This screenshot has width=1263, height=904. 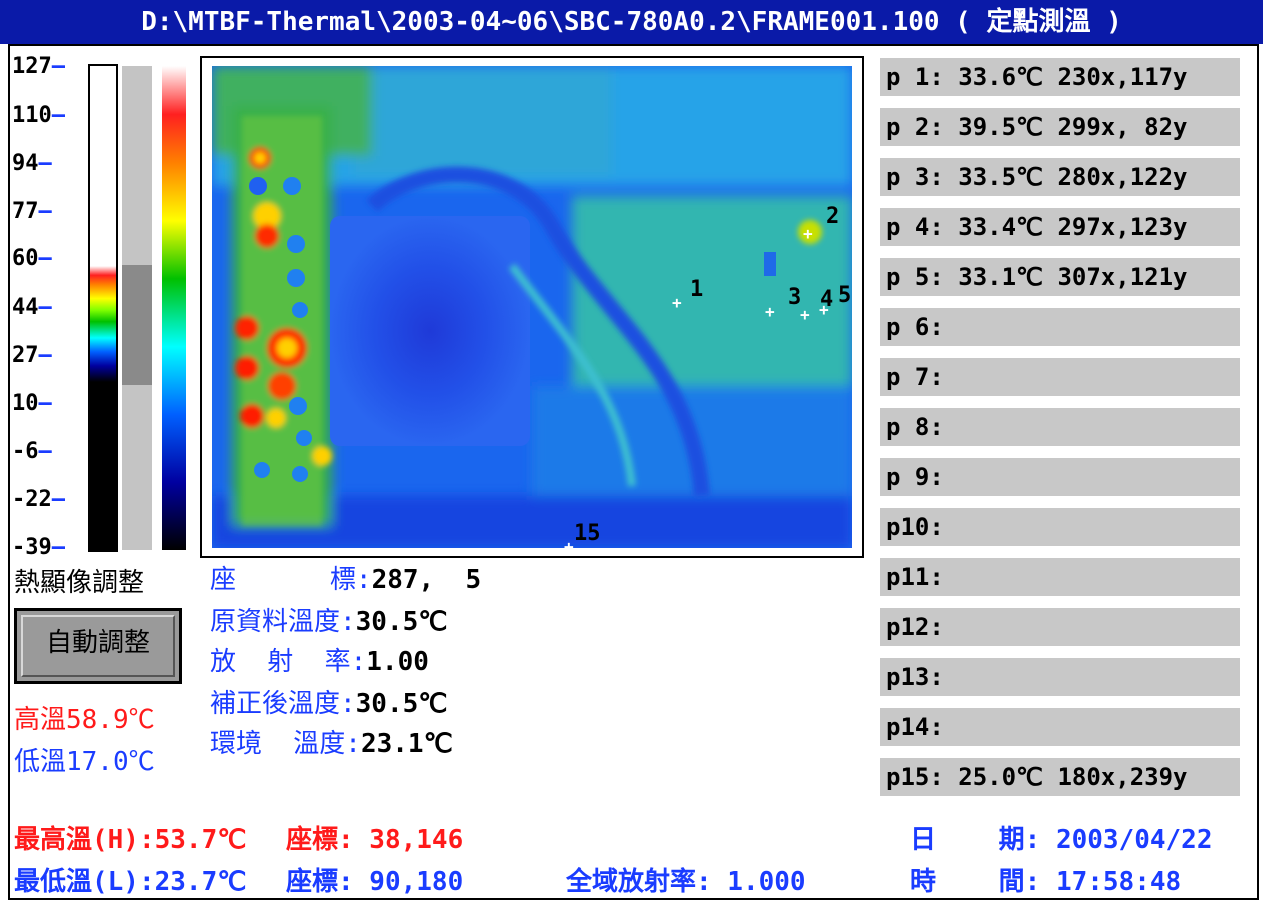 What do you see at coordinates (32, 355) in the screenshot?
I see `scale-tick: 27—` at bounding box center [32, 355].